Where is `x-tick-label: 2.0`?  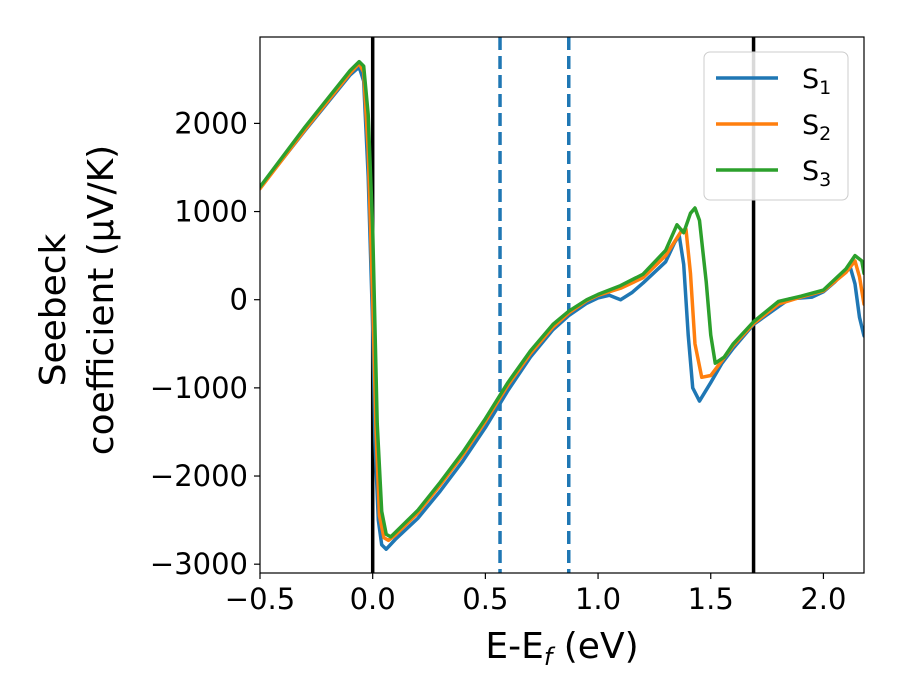
x-tick-label: 2.0 is located at coordinates (823, 599).